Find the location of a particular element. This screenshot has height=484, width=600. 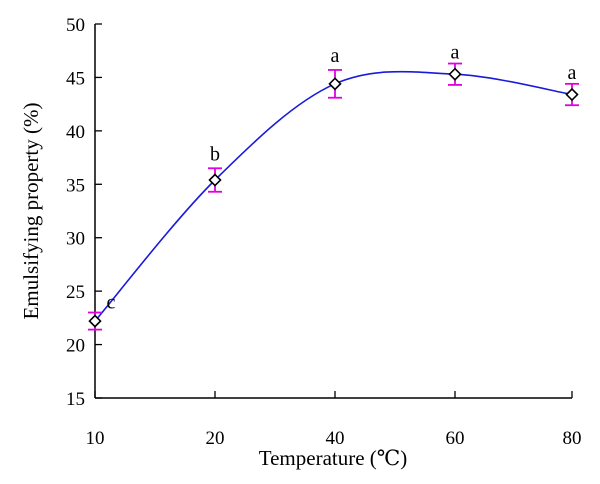

x-tick-label: 60 is located at coordinates (455, 438).